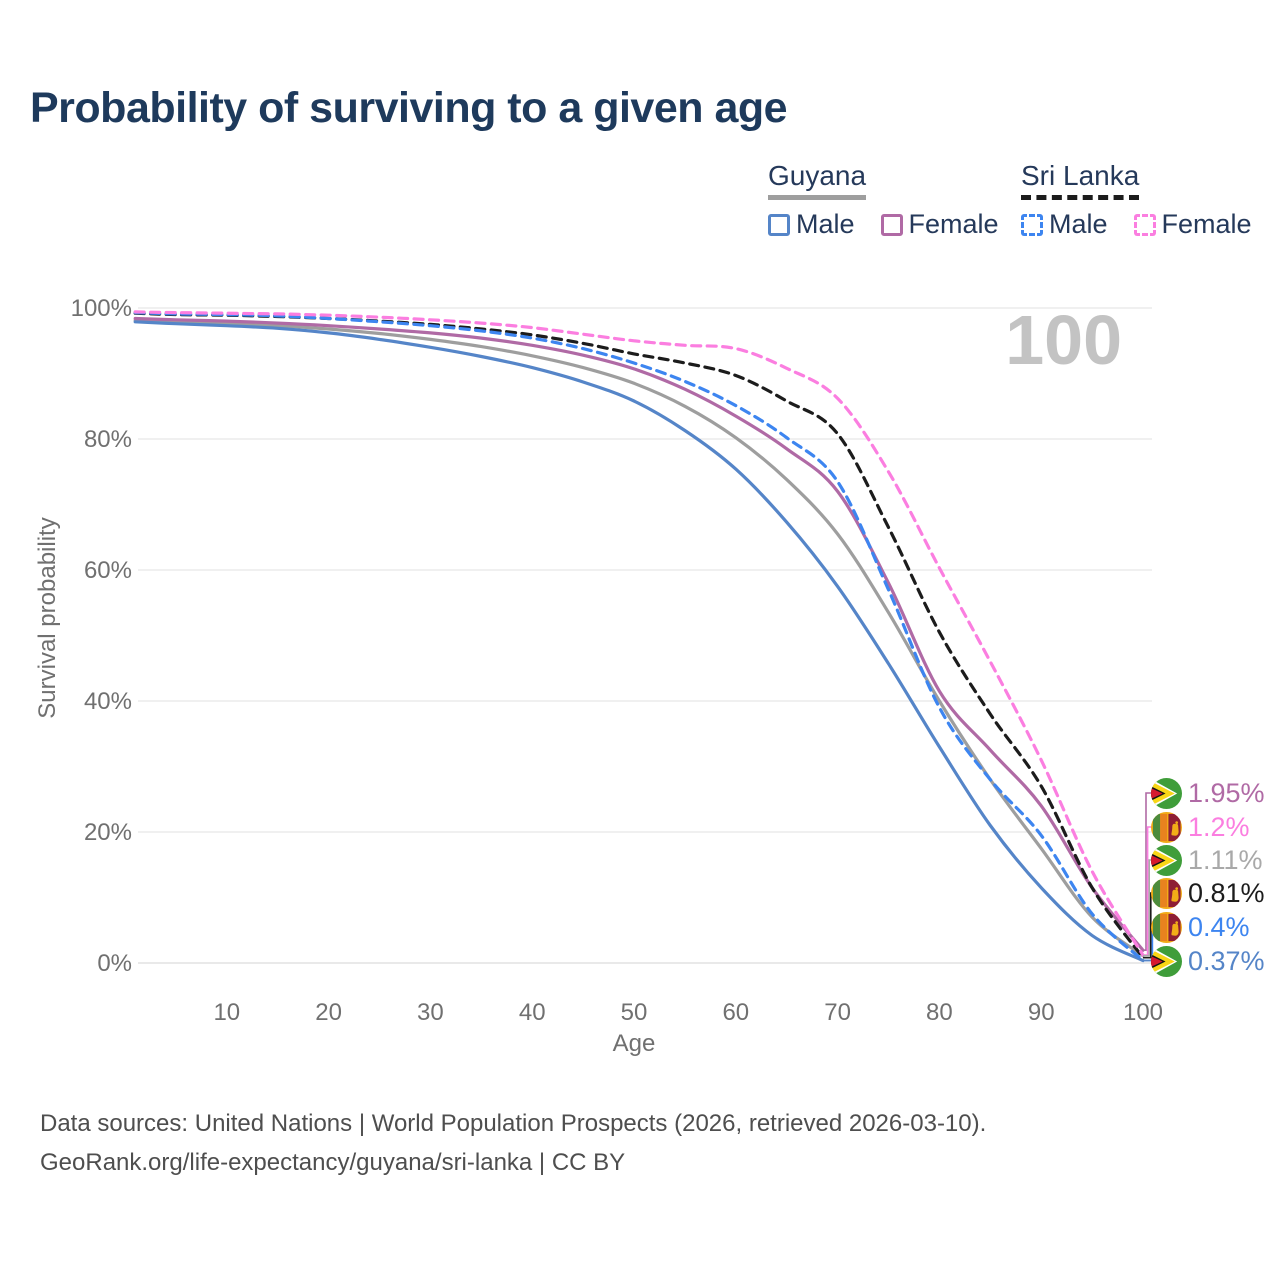 The image size is (1280, 1280). Describe the element at coordinates (1225, 859) in the screenshot. I see `end-value: 1.11%` at that location.